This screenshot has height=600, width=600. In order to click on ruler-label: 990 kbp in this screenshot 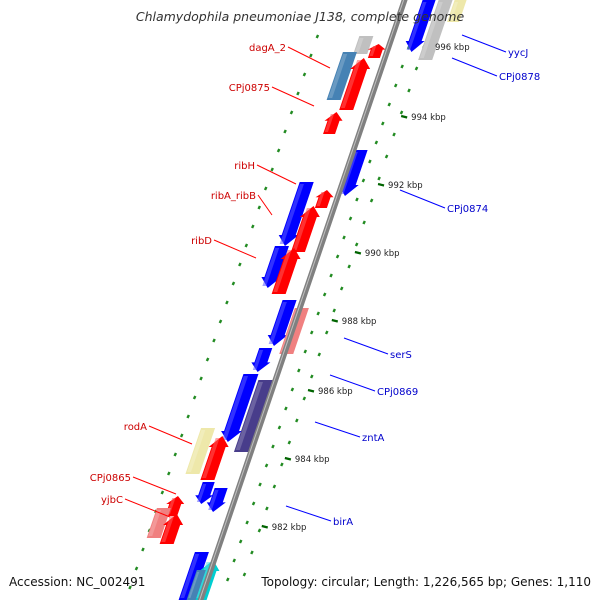, I will do `click(382, 254)`.